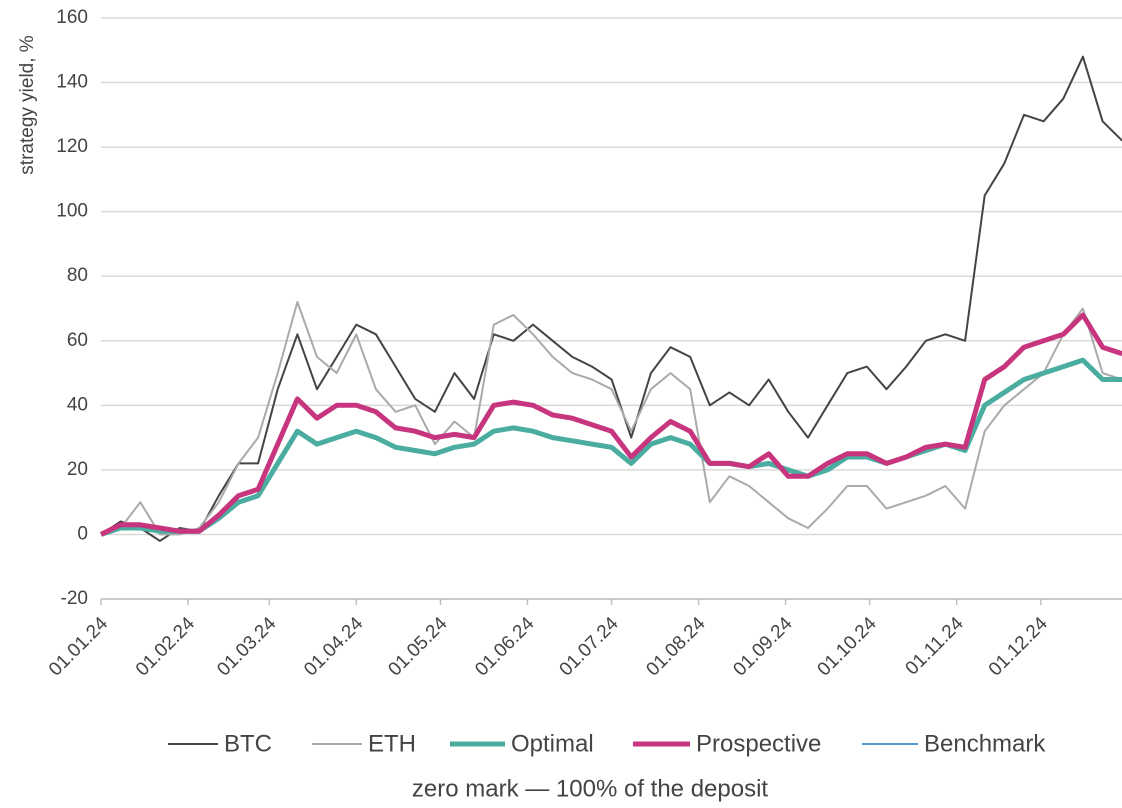  I want to click on x-tick-label: 01.01.24, so click(78, 646).